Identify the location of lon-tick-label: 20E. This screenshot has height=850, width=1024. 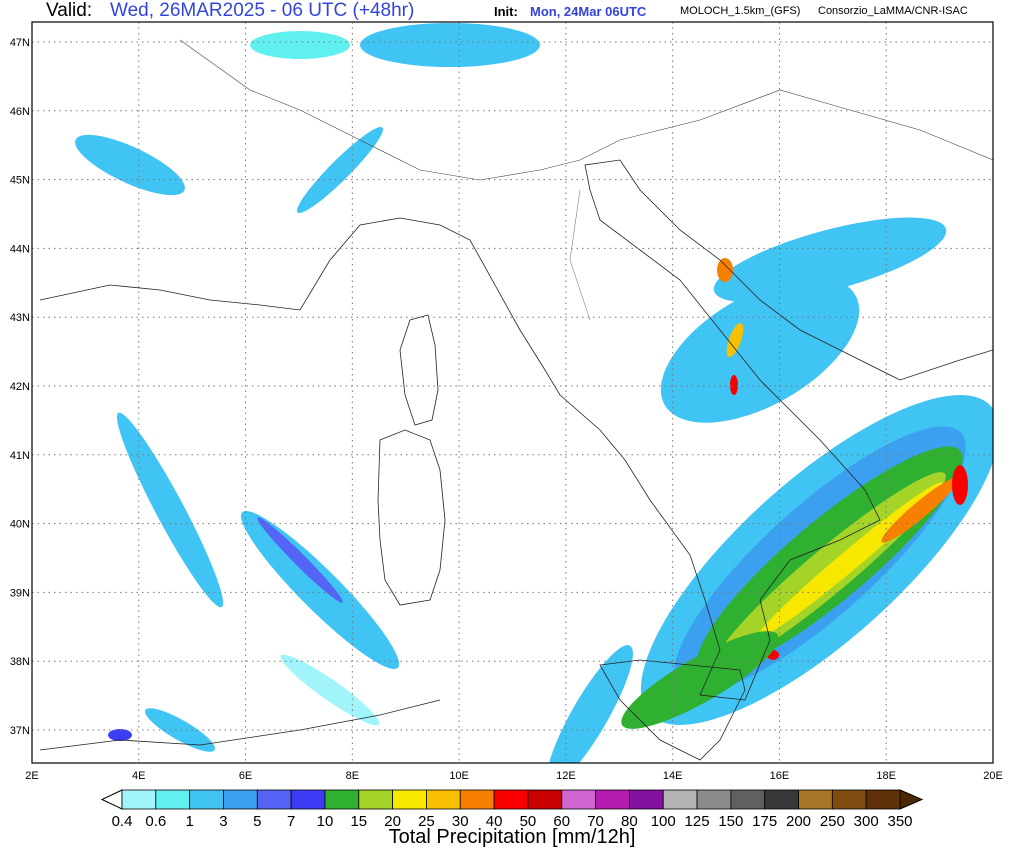
(993, 776).